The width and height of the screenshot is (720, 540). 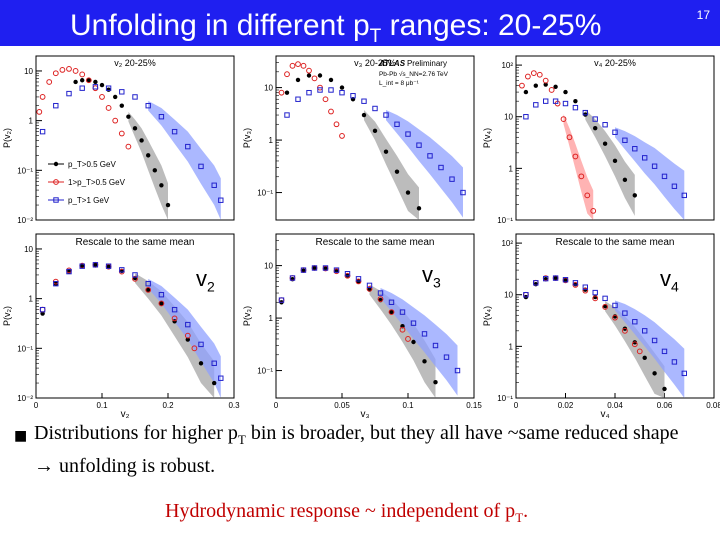 I want to click on row-label-v3: v3, so click(x=431, y=276).